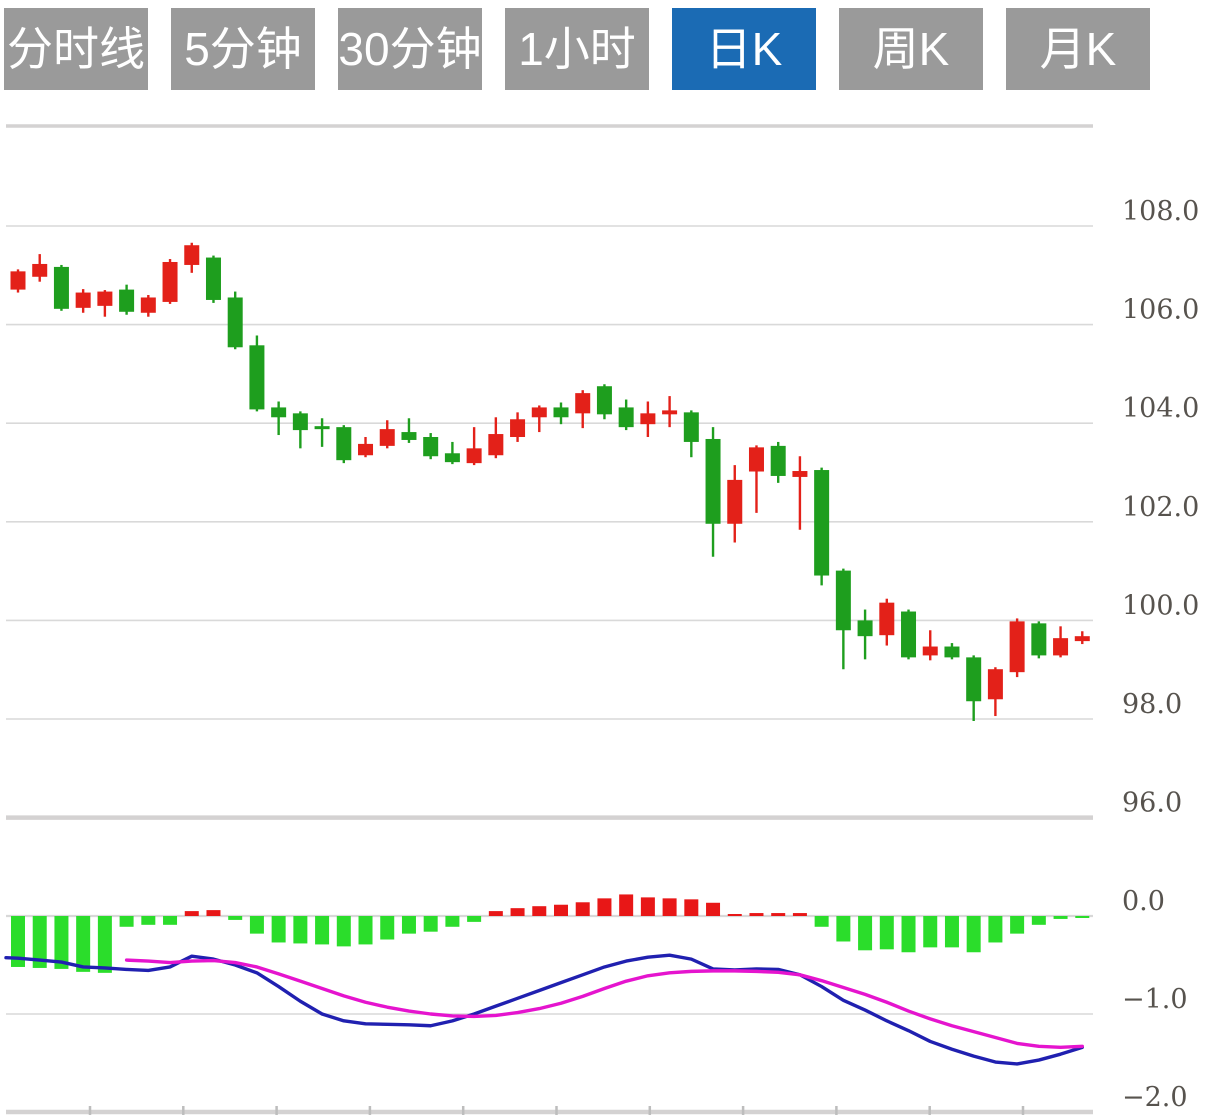 The width and height of the screenshot is (1213, 1115). What do you see at coordinates (1160, 310) in the screenshot?
I see `y-axis-label: 106.0` at bounding box center [1160, 310].